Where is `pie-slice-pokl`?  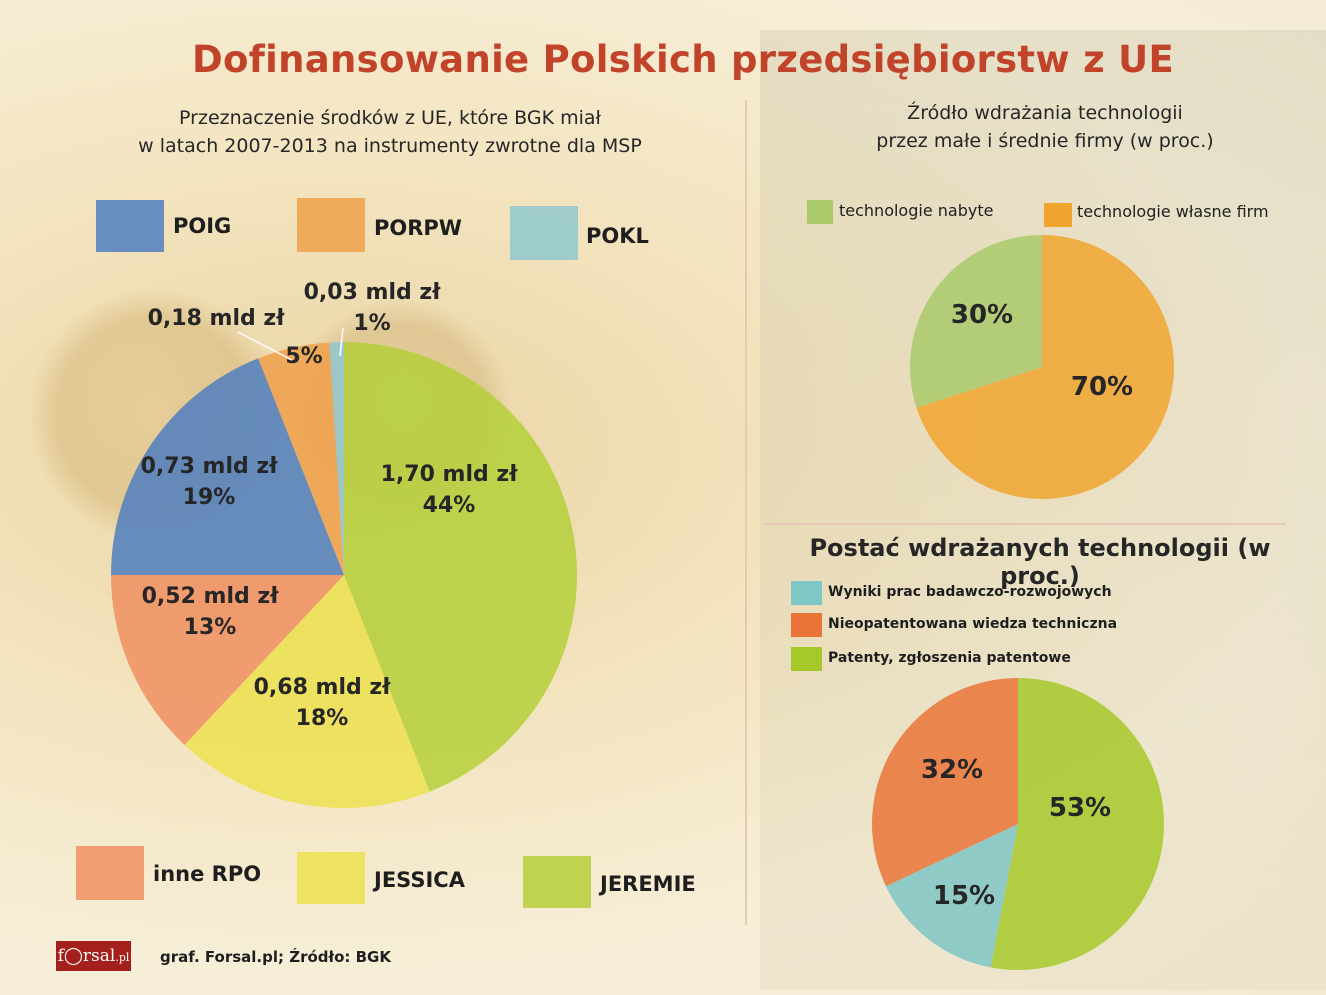
pie-slice-pokl is located at coordinates (336, 458).